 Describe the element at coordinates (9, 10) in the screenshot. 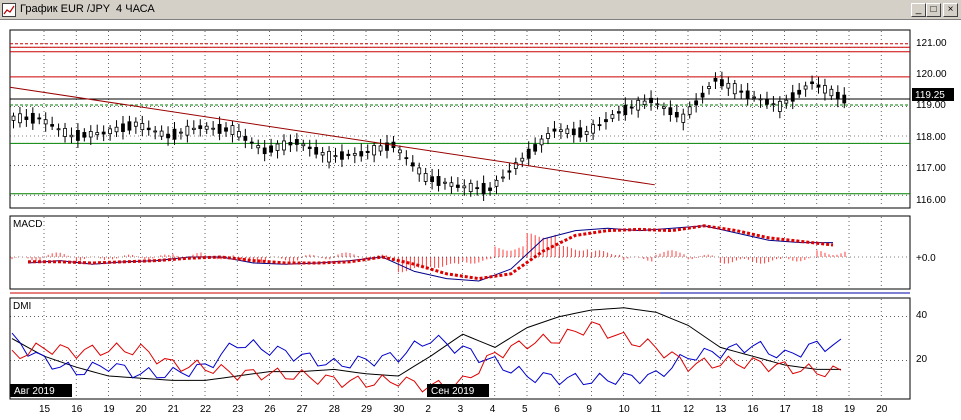

I see `chart-icon` at that location.